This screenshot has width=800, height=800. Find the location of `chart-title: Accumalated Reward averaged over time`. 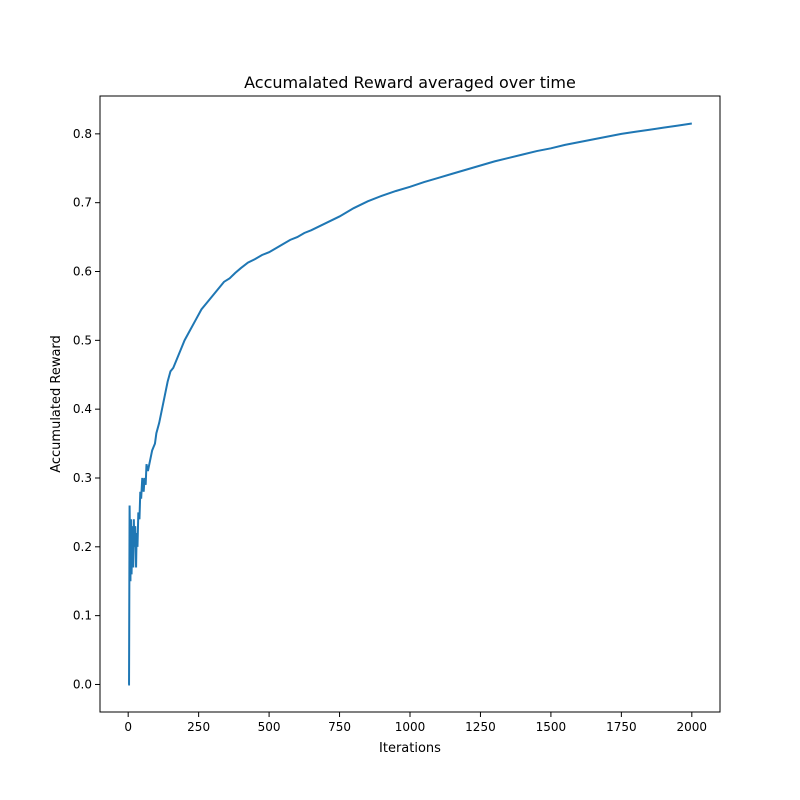

chart-title: Accumalated Reward averaged over time is located at coordinates (410, 82).